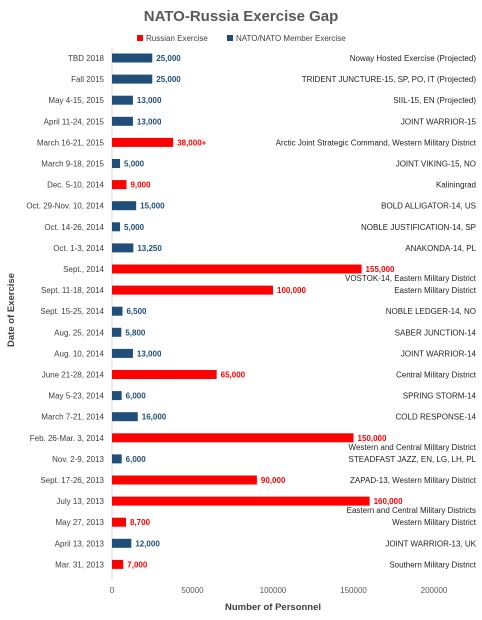 Image resolution: width=482 pixels, height=620 pixels. What do you see at coordinates (73, 290) in the screenshot?
I see `category-label: Sept. 11-18, 2014` at bounding box center [73, 290].